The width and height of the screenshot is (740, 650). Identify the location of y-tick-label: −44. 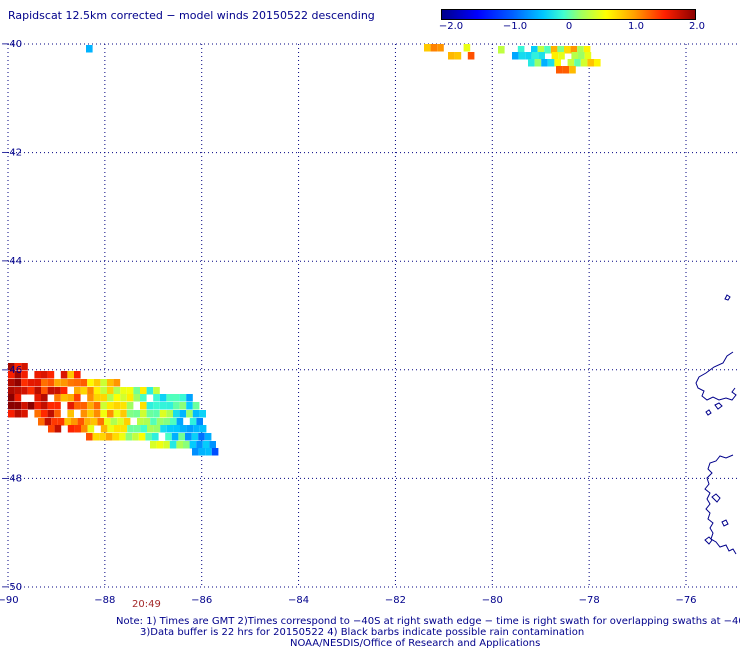
(11, 261).